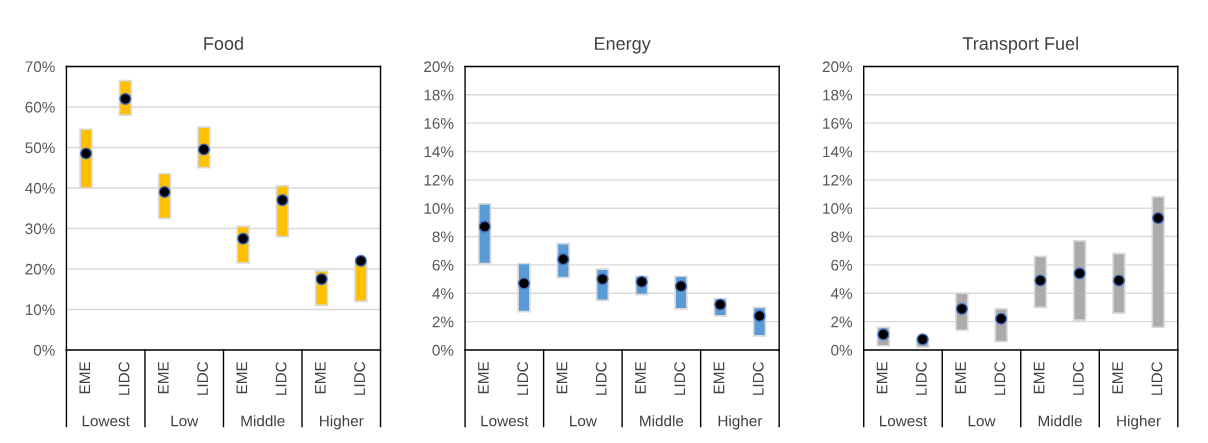 The image size is (1208, 443). Describe the element at coordinates (623, 45) in the screenshot. I see `chart-title: Energy` at that location.